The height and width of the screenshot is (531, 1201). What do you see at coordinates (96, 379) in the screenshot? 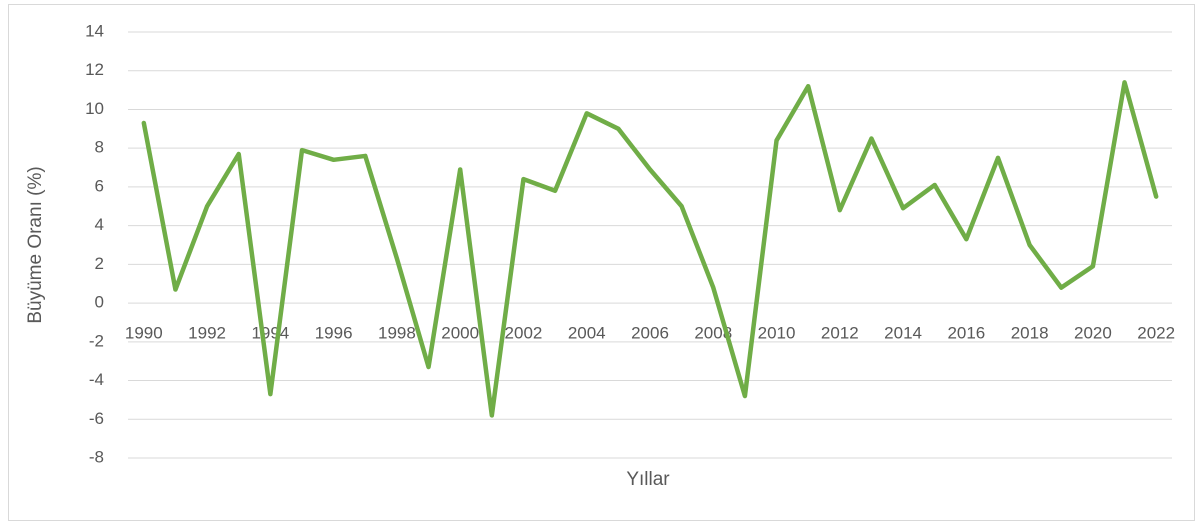
I see `y-tick-label: -4` at bounding box center [96, 379].